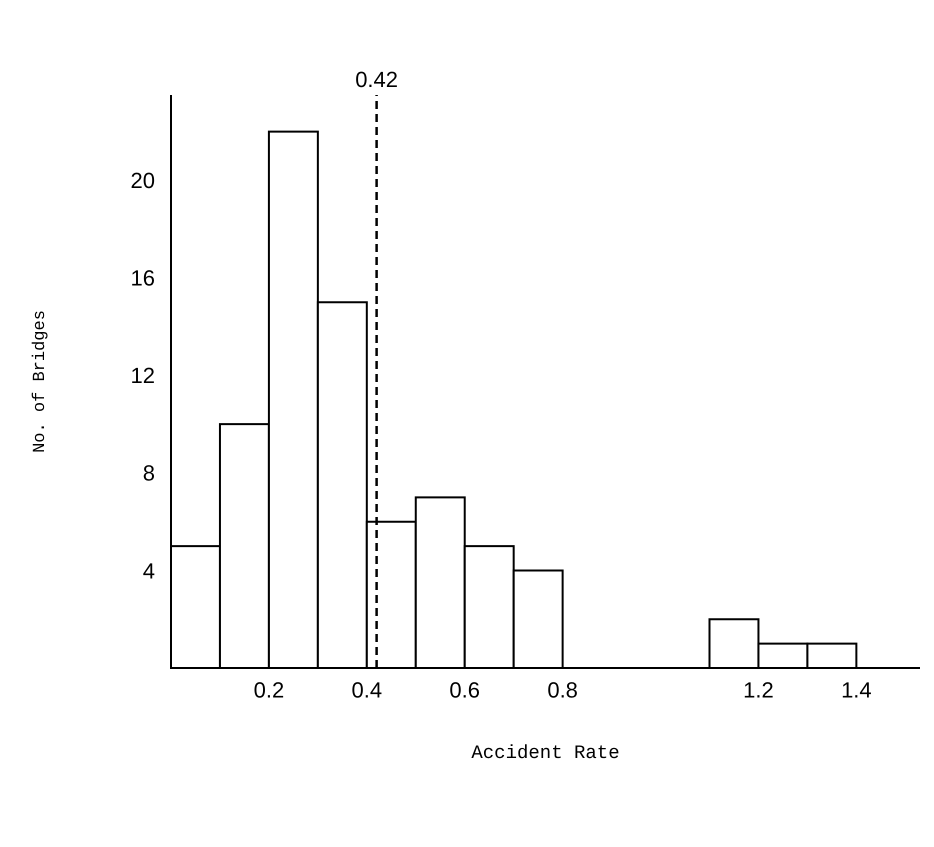 The image size is (934, 847). What do you see at coordinates (142, 375) in the screenshot?
I see `y-tick-label: 12` at bounding box center [142, 375].